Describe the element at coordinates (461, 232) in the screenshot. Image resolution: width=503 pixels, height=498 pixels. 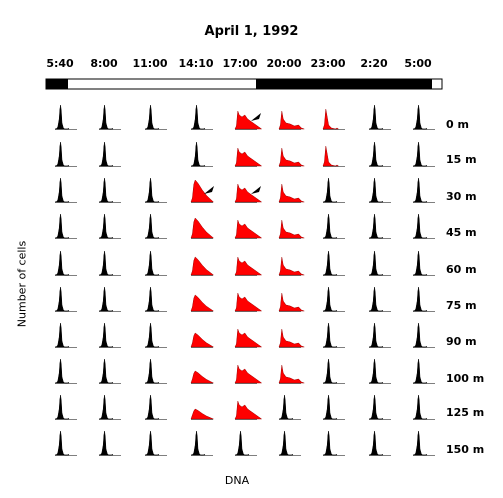
I see `depth-label: 45 m` at that location.